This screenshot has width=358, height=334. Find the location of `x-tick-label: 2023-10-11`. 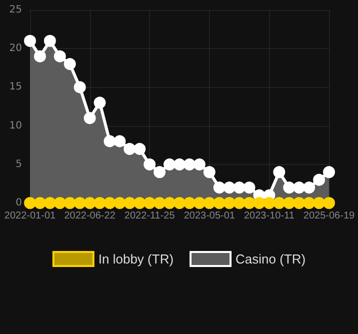

x-tick-label: 2023-10-11 is located at coordinates (269, 216).